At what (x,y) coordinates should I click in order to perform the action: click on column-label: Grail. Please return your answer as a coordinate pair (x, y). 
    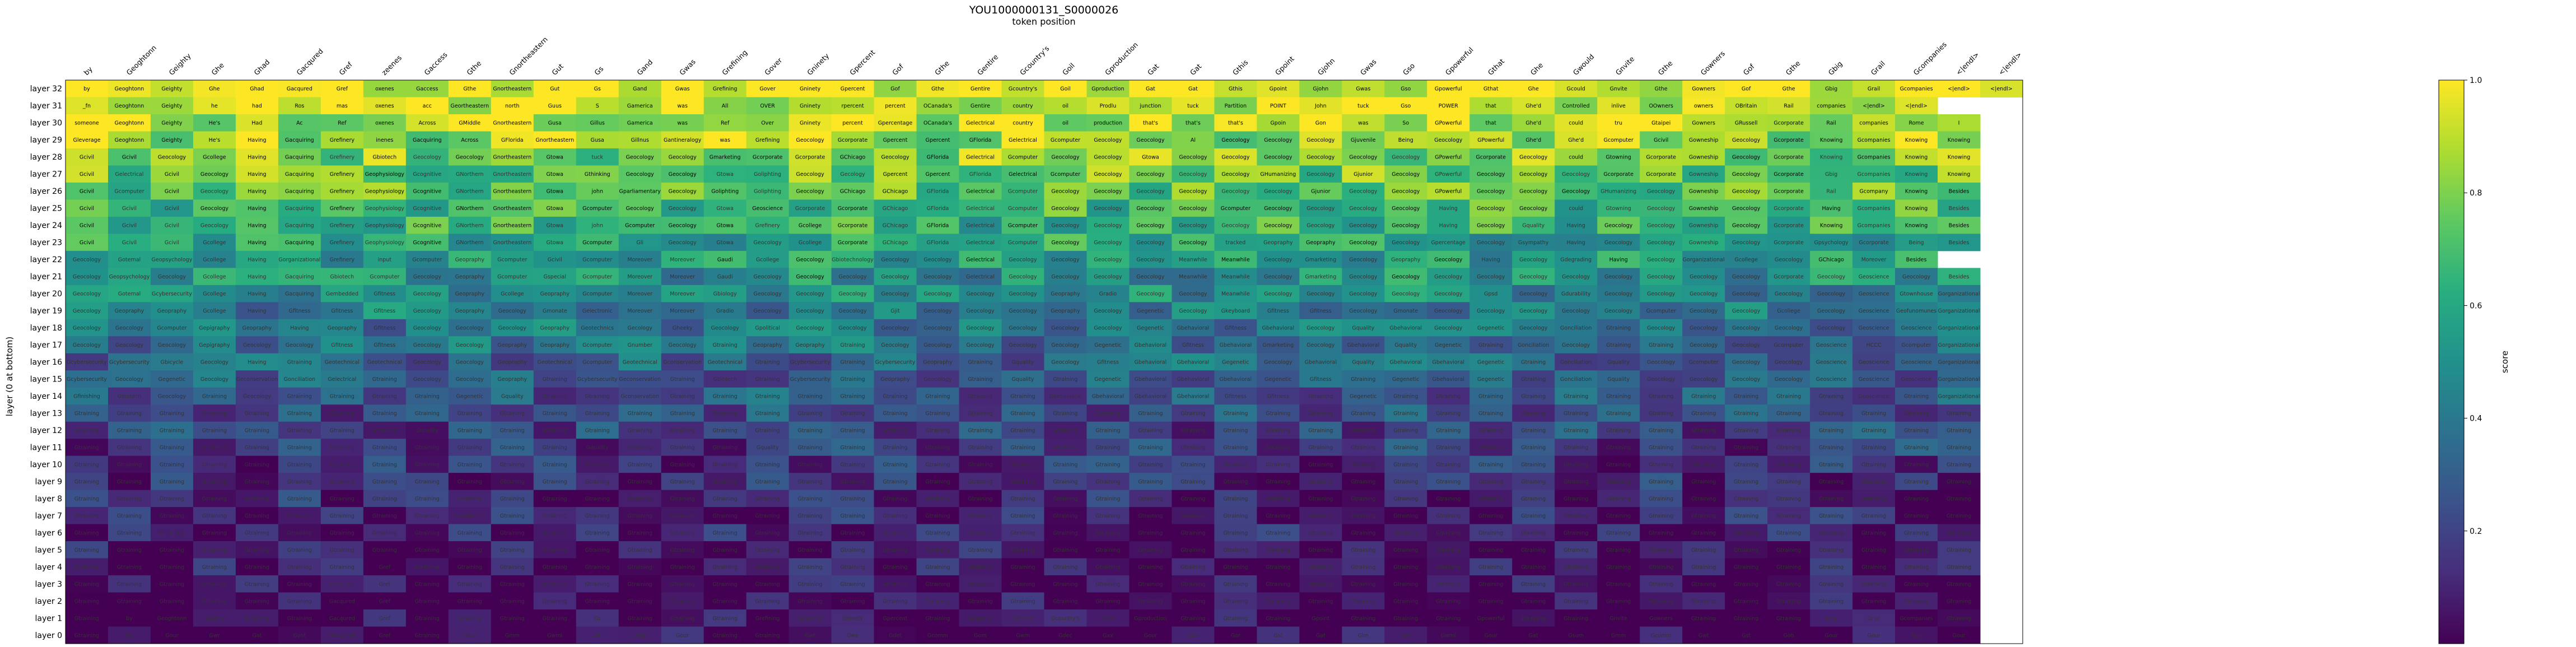
    Looking at the image, I should click on (1878, 68).